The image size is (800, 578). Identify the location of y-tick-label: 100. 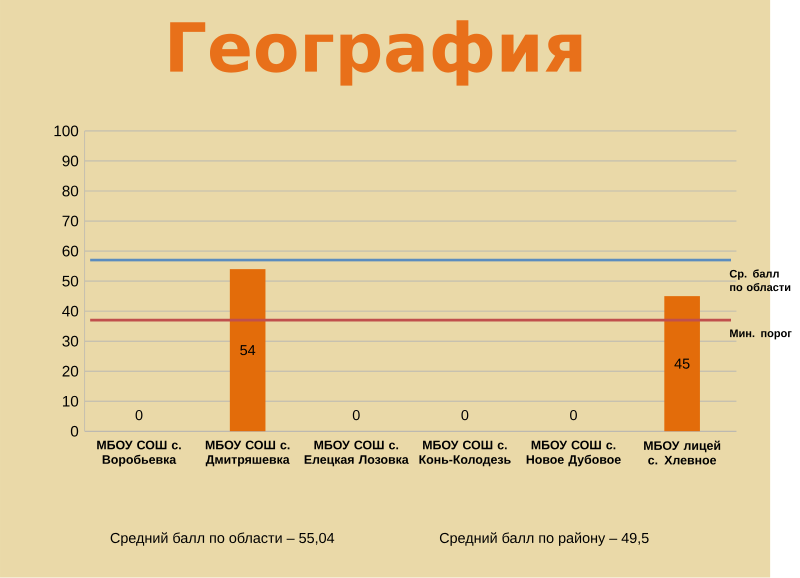
(66, 131).